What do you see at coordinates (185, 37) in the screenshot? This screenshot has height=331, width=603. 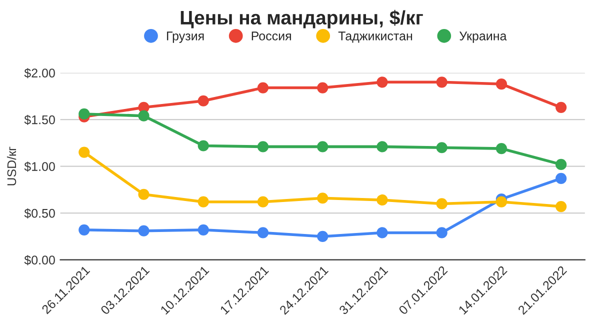 I see `legend-label: Грузия` at bounding box center [185, 37].